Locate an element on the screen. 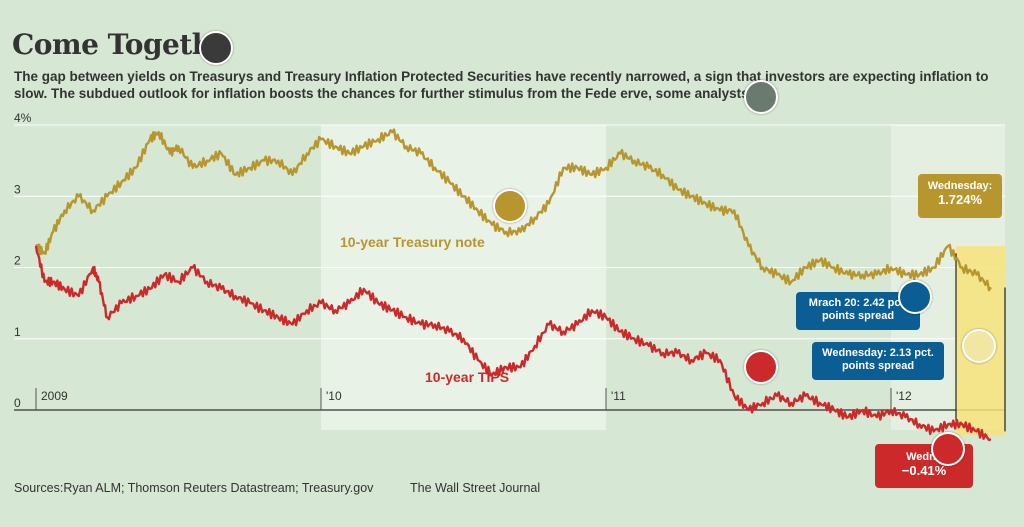  wednesday-spread-line2: points spread is located at coordinates (878, 366).